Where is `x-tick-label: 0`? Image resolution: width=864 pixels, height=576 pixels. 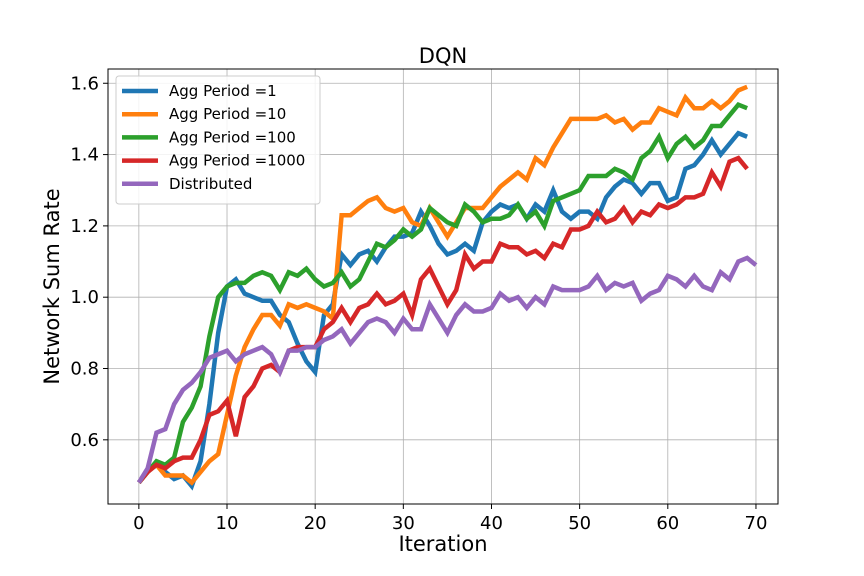 x-tick-label: 0 is located at coordinates (138, 523).